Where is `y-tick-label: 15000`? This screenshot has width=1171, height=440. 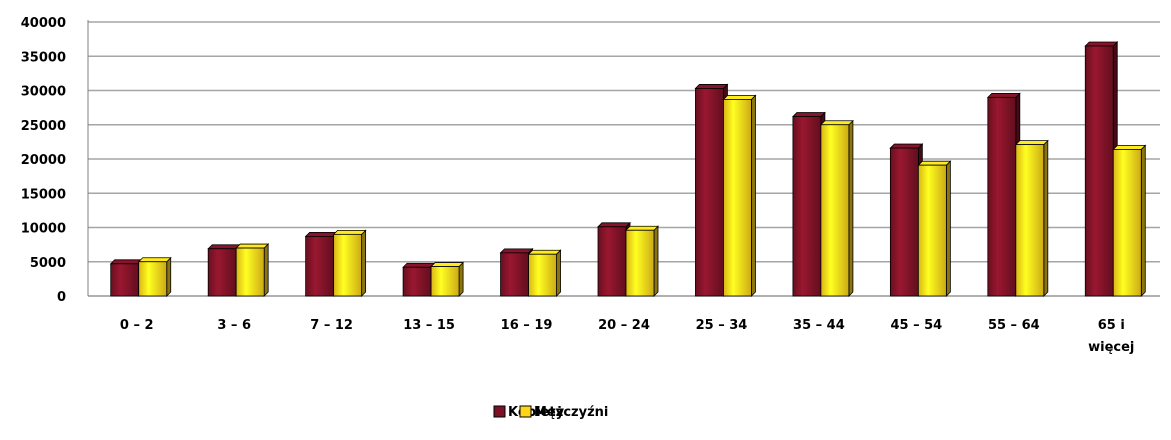 y-tick-label: 15000 is located at coordinates (43, 194).